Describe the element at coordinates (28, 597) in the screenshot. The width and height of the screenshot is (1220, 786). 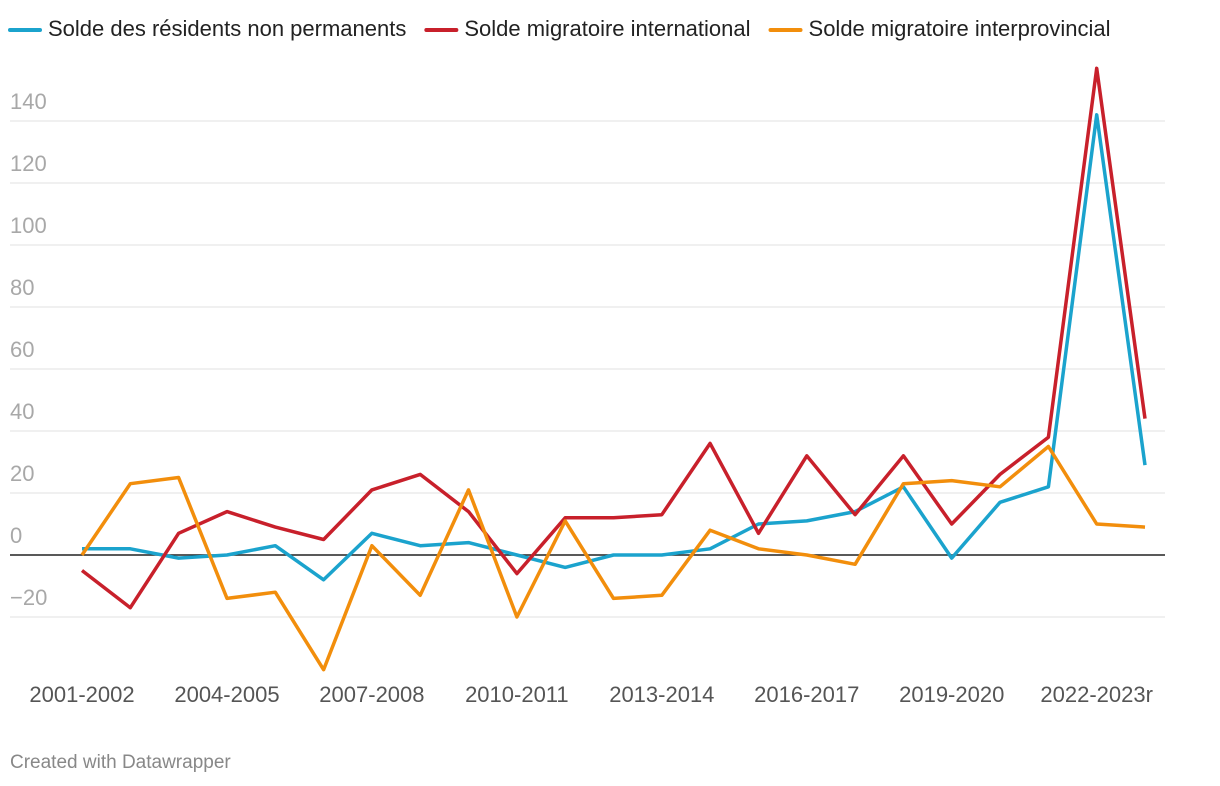
I see `y-tick-label: −20` at that location.